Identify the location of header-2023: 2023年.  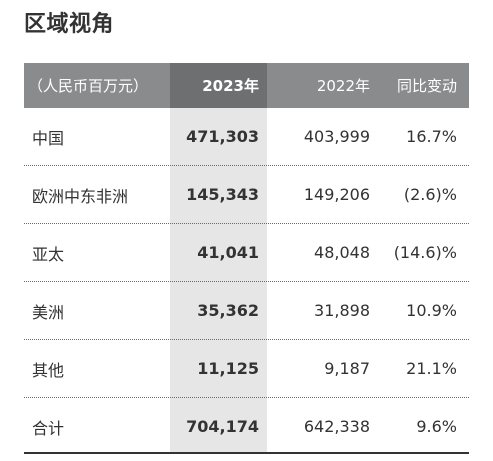
(218, 85).